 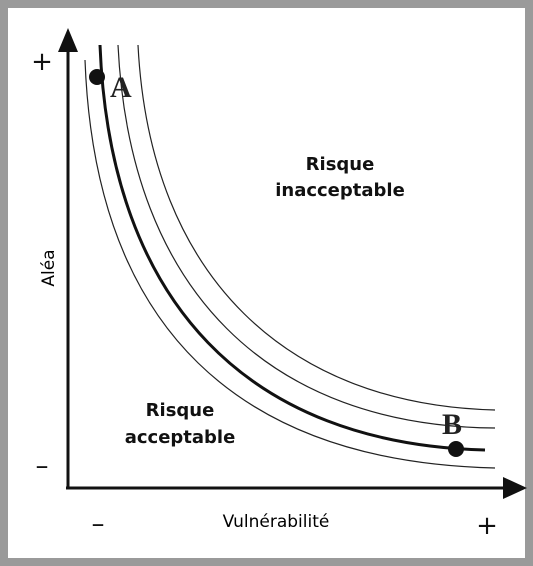 What do you see at coordinates (49, 267) in the screenshot?
I see `y-label: Aléa` at bounding box center [49, 267].